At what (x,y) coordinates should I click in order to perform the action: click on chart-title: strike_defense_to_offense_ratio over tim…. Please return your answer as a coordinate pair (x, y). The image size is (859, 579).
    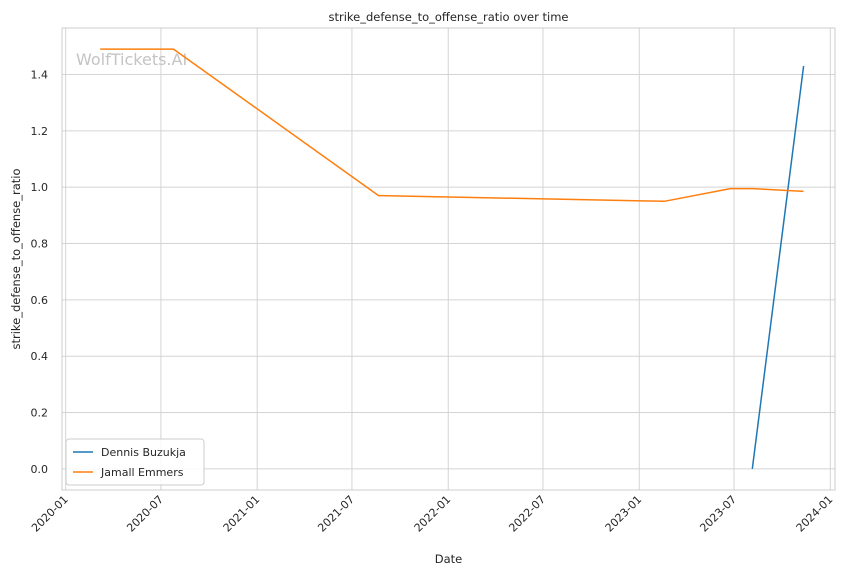
    Looking at the image, I should click on (449, 17).